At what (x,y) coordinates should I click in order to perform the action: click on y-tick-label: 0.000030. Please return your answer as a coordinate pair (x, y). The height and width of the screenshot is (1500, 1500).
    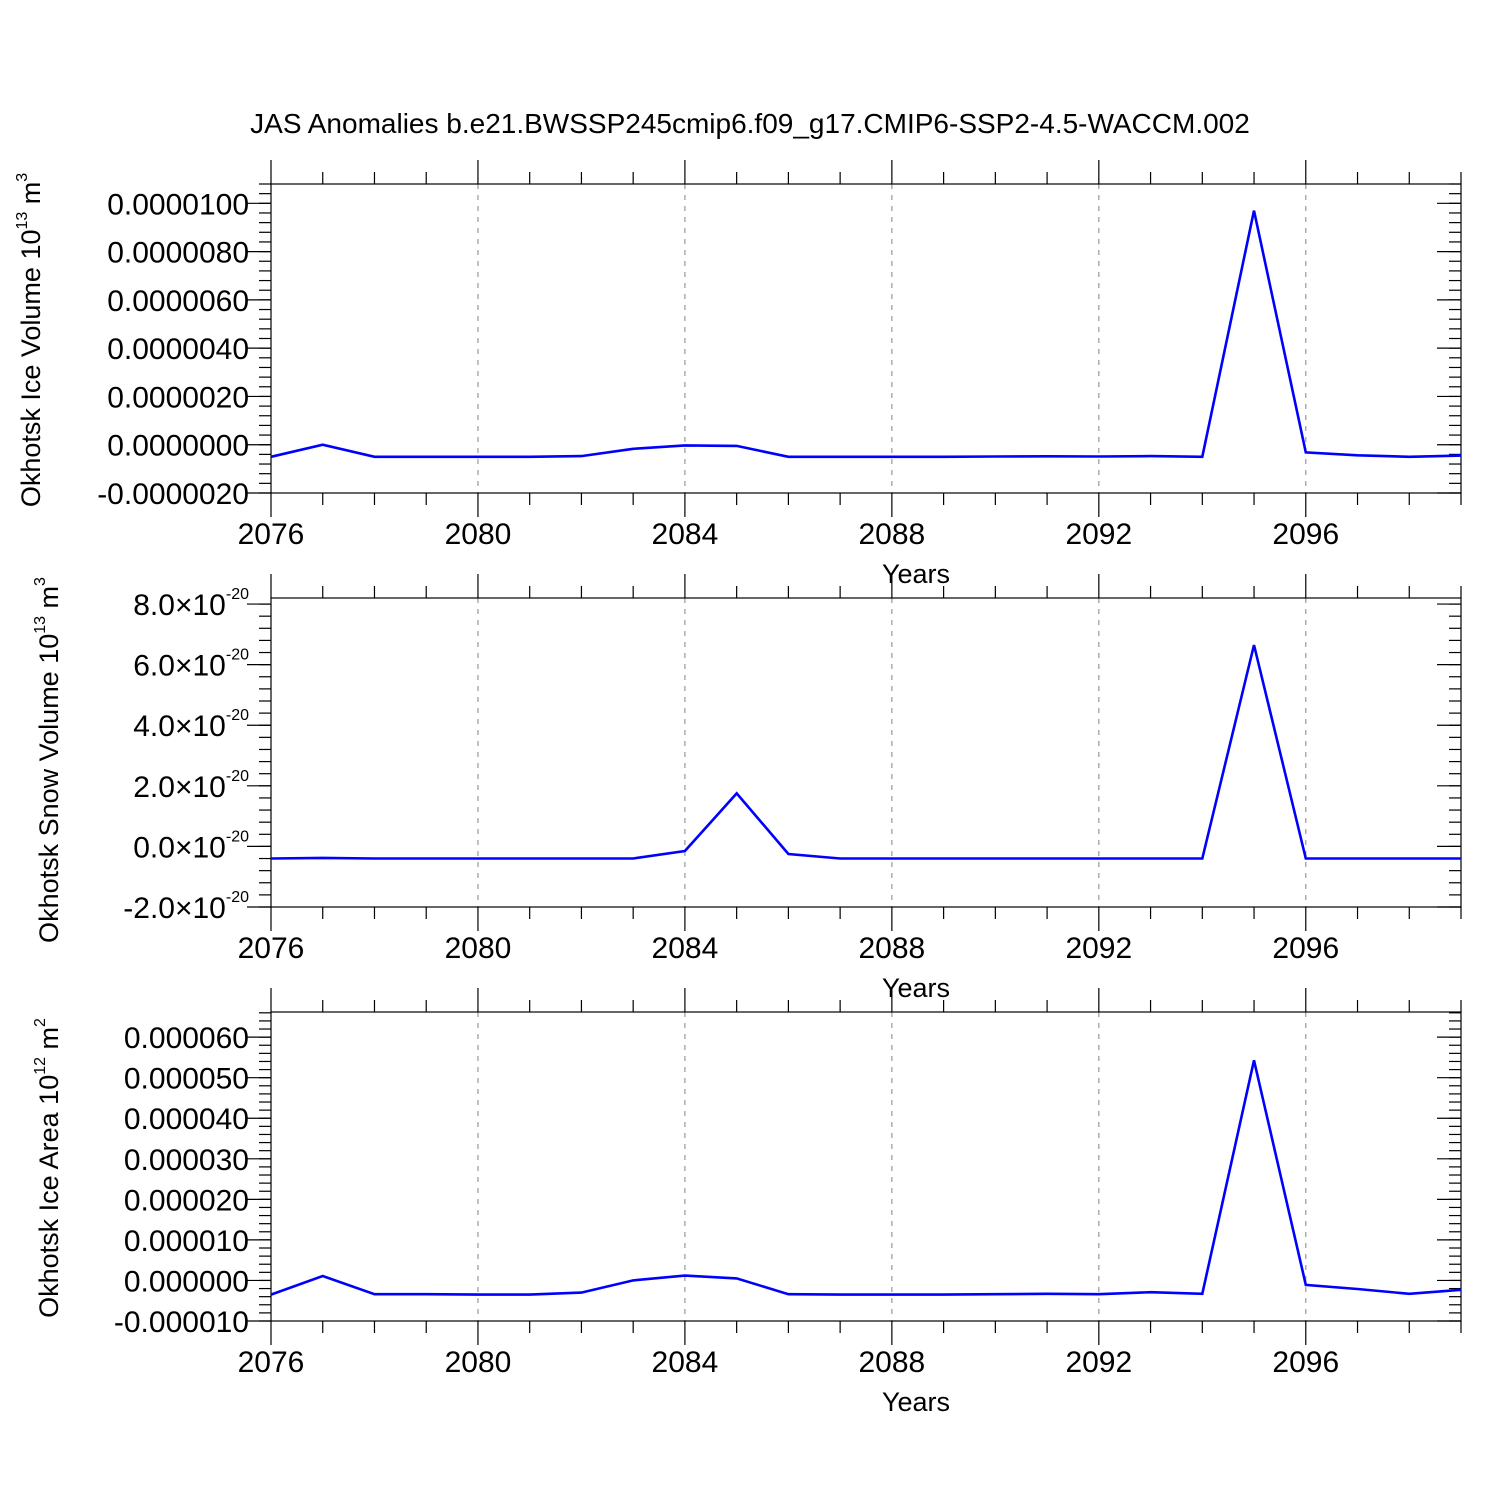
    Looking at the image, I should click on (186, 1160).